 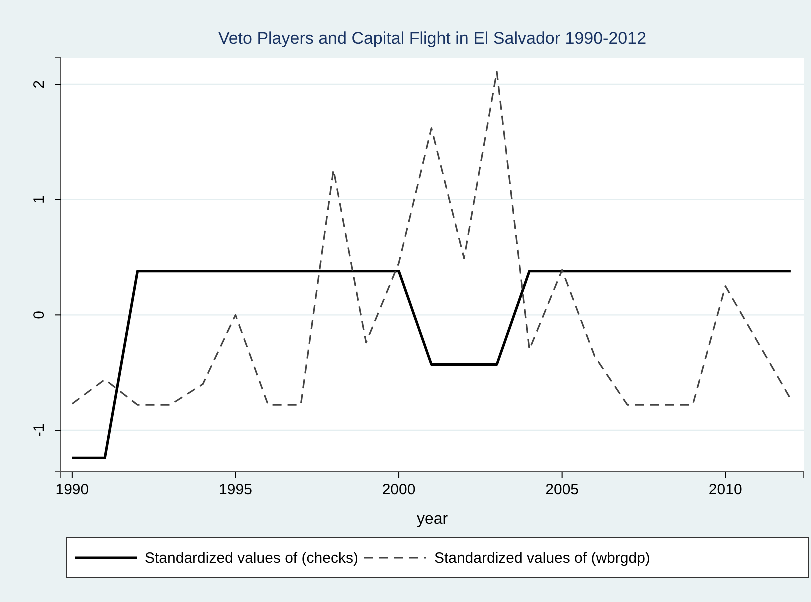 What do you see at coordinates (39, 431) in the screenshot?
I see `y-tick-label: -1` at bounding box center [39, 431].